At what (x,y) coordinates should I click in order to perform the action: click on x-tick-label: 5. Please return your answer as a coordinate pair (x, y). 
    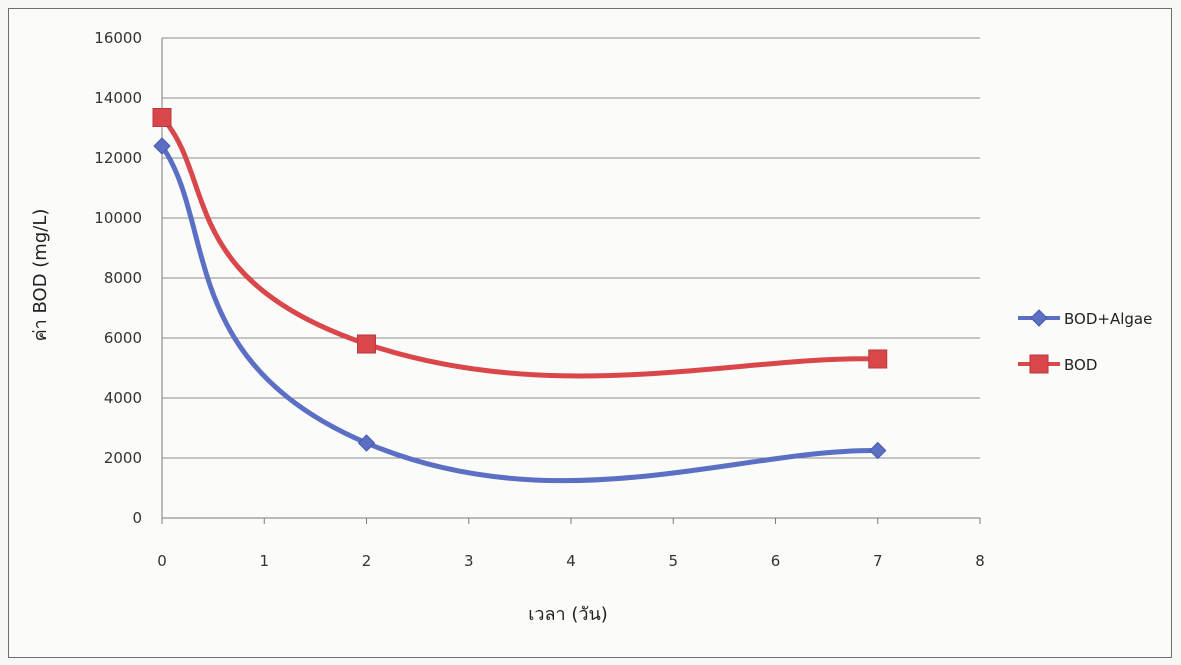
    Looking at the image, I should click on (673, 561).